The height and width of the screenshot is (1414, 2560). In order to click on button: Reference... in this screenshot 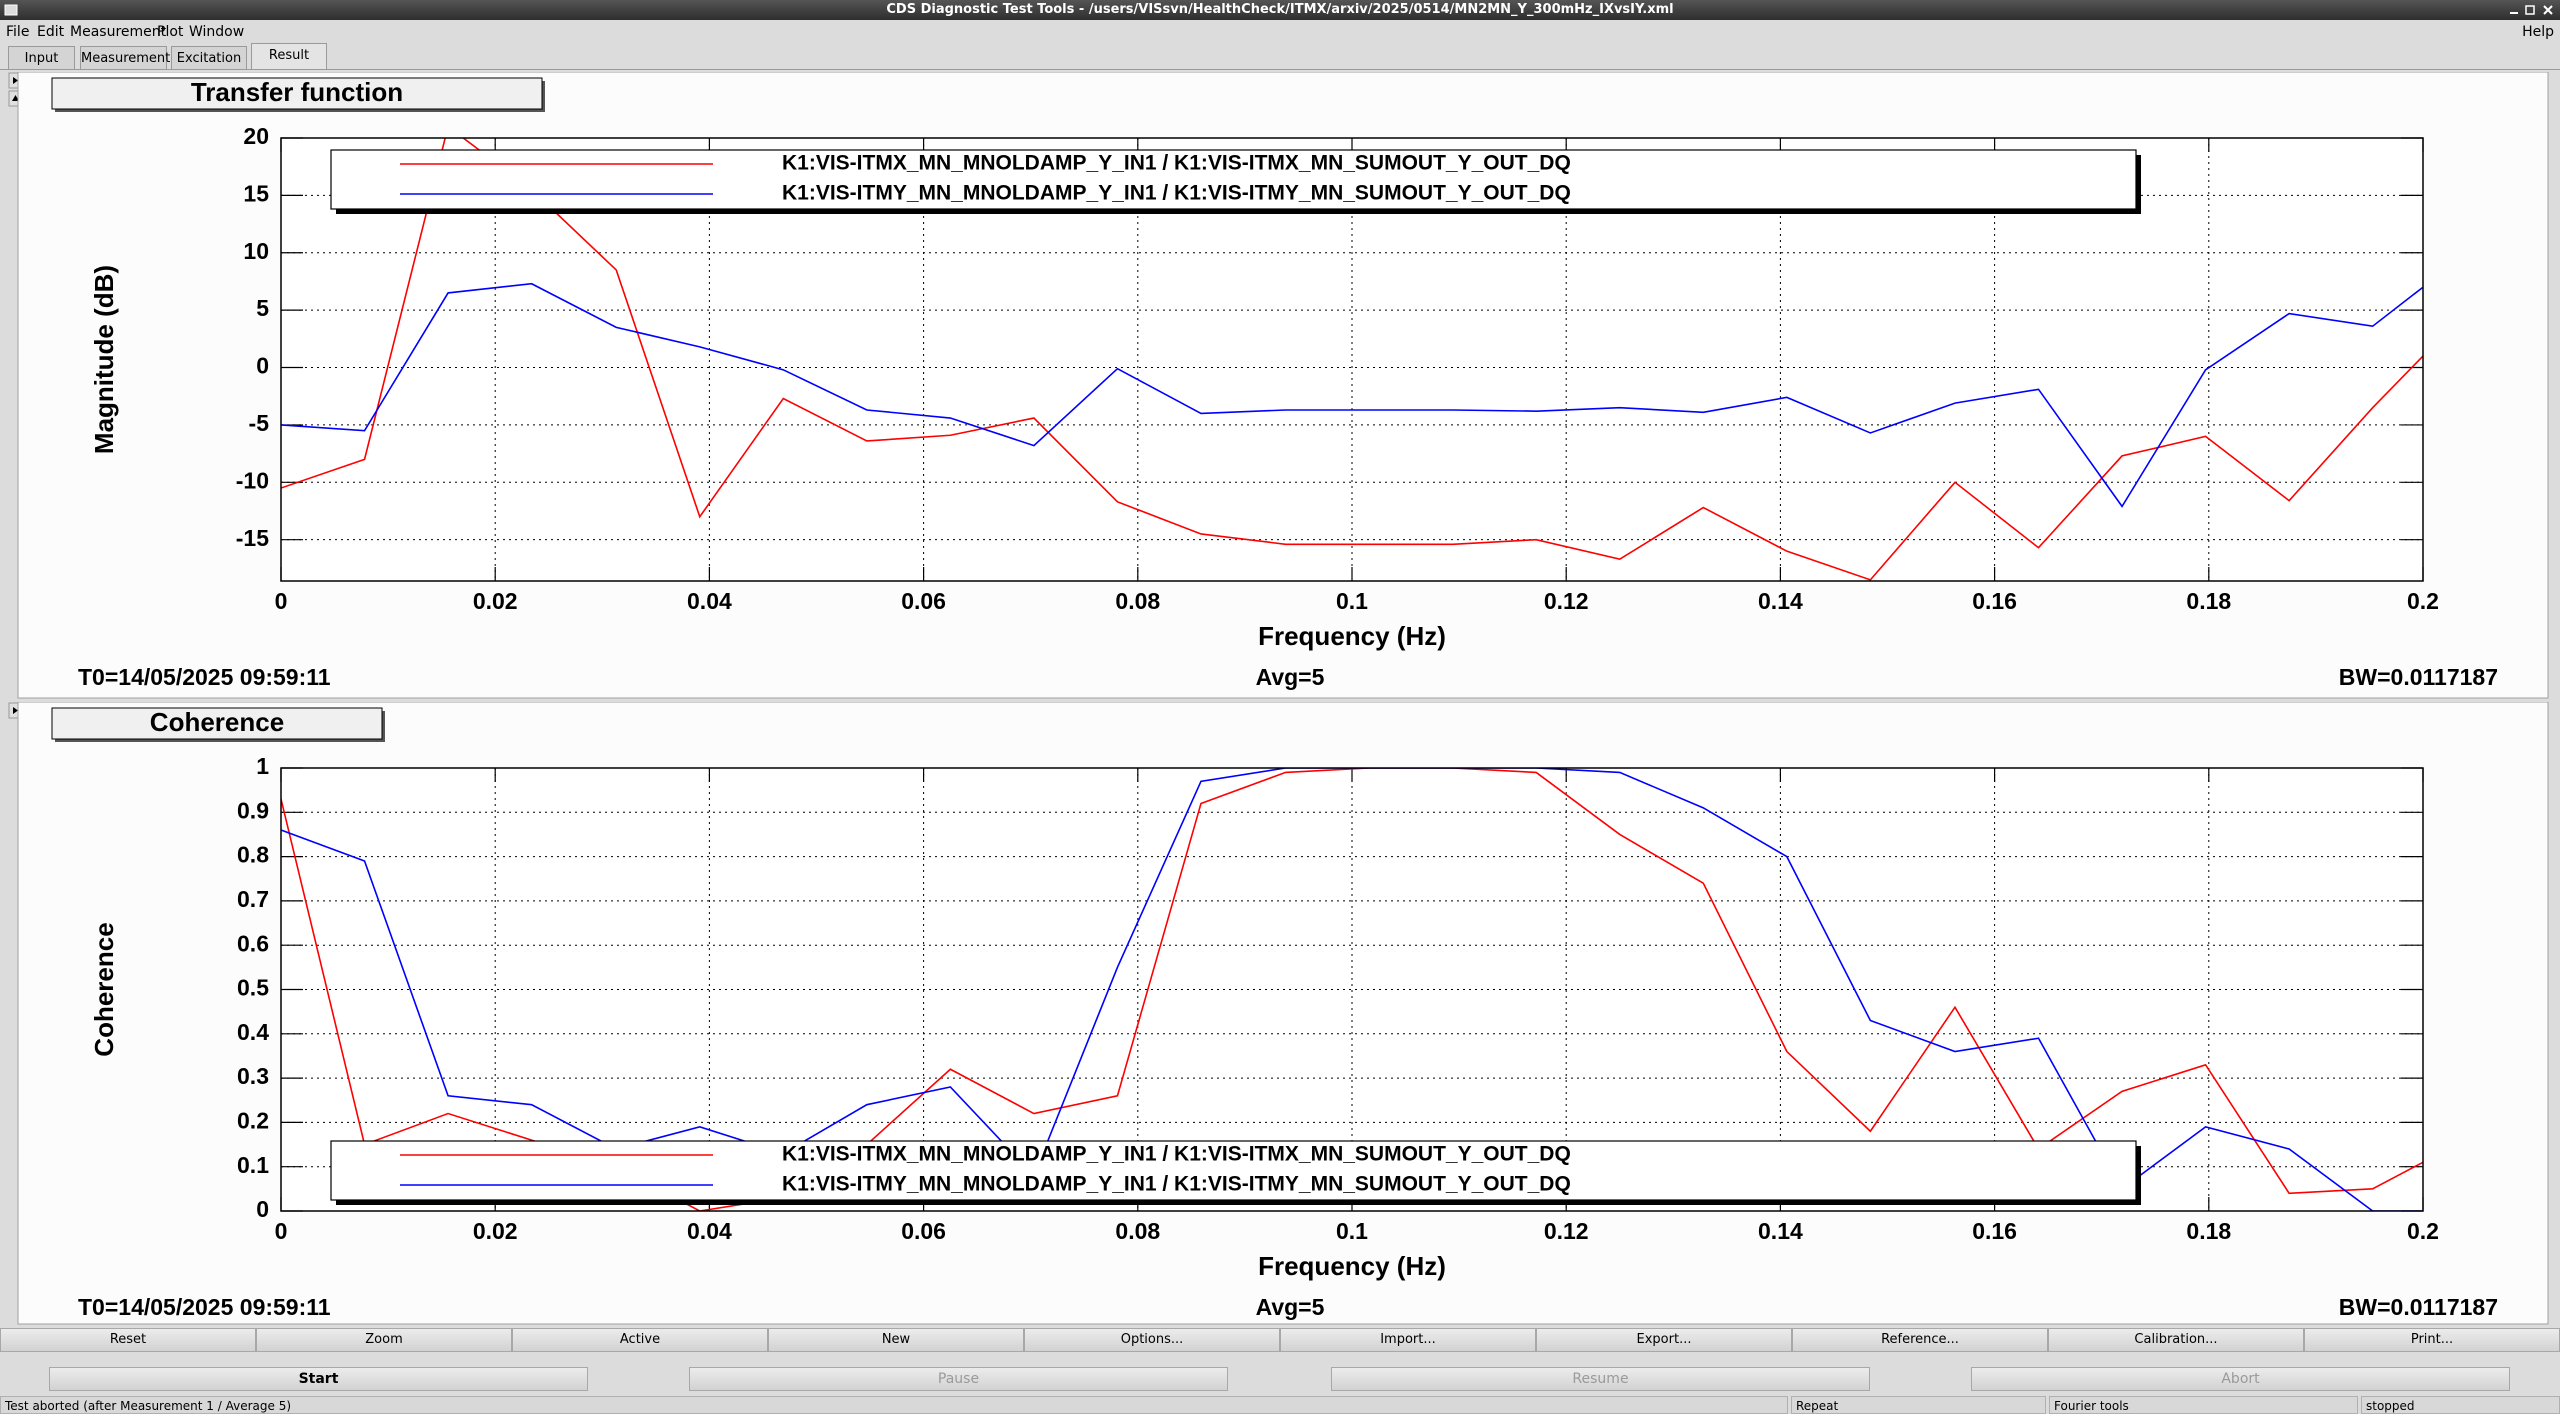, I will do `click(1920, 1340)`.